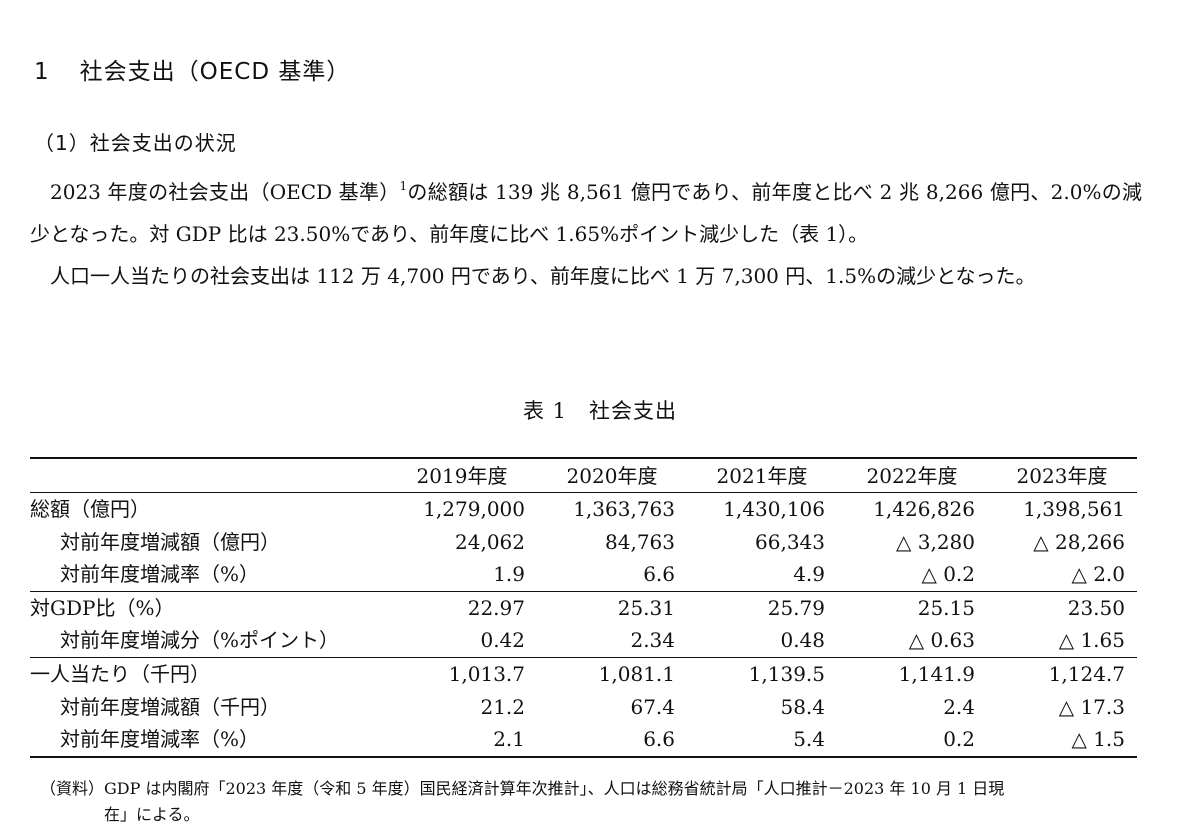  I want to click on header-blank, so click(208, 475).